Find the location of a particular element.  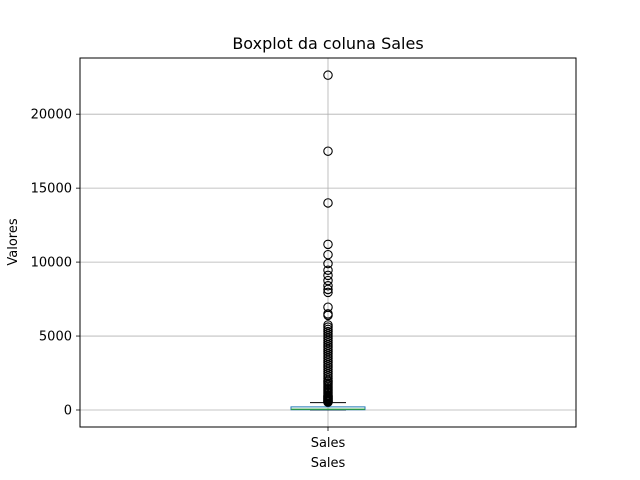

y-axis-label: Valores is located at coordinates (13, 241).